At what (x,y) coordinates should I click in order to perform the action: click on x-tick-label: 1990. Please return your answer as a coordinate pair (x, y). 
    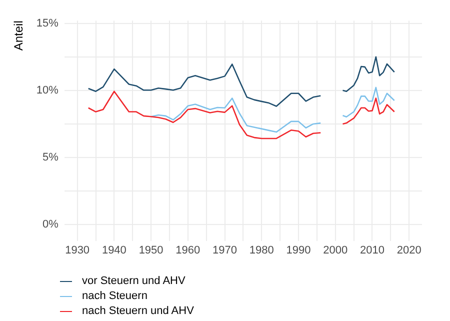
    Looking at the image, I should click on (298, 250).